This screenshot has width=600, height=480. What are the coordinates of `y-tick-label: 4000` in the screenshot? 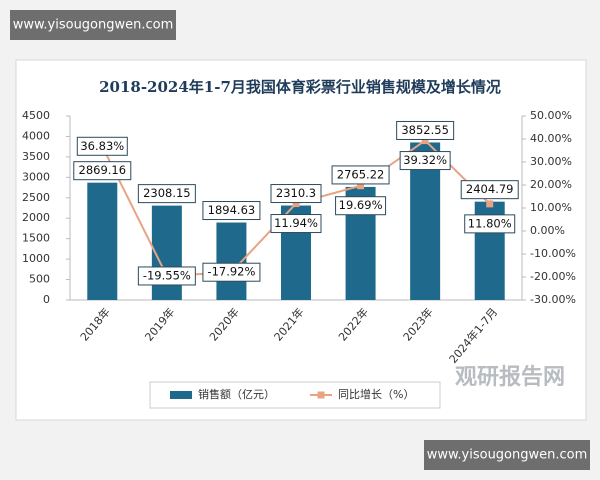 It's located at (36, 135).